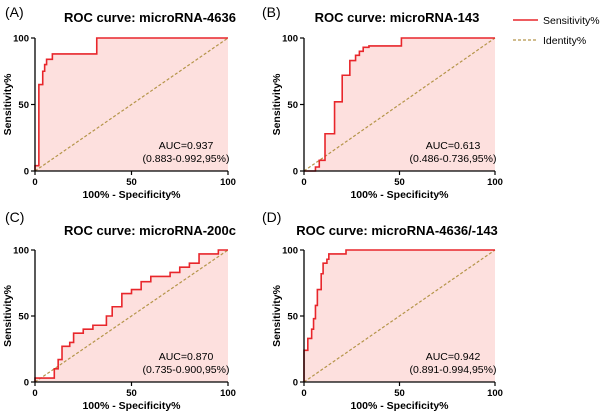 The height and width of the screenshot is (417, 600). I want to click on panel-title: ROC curve: microRNA-4636/-143, so click(397, 230).